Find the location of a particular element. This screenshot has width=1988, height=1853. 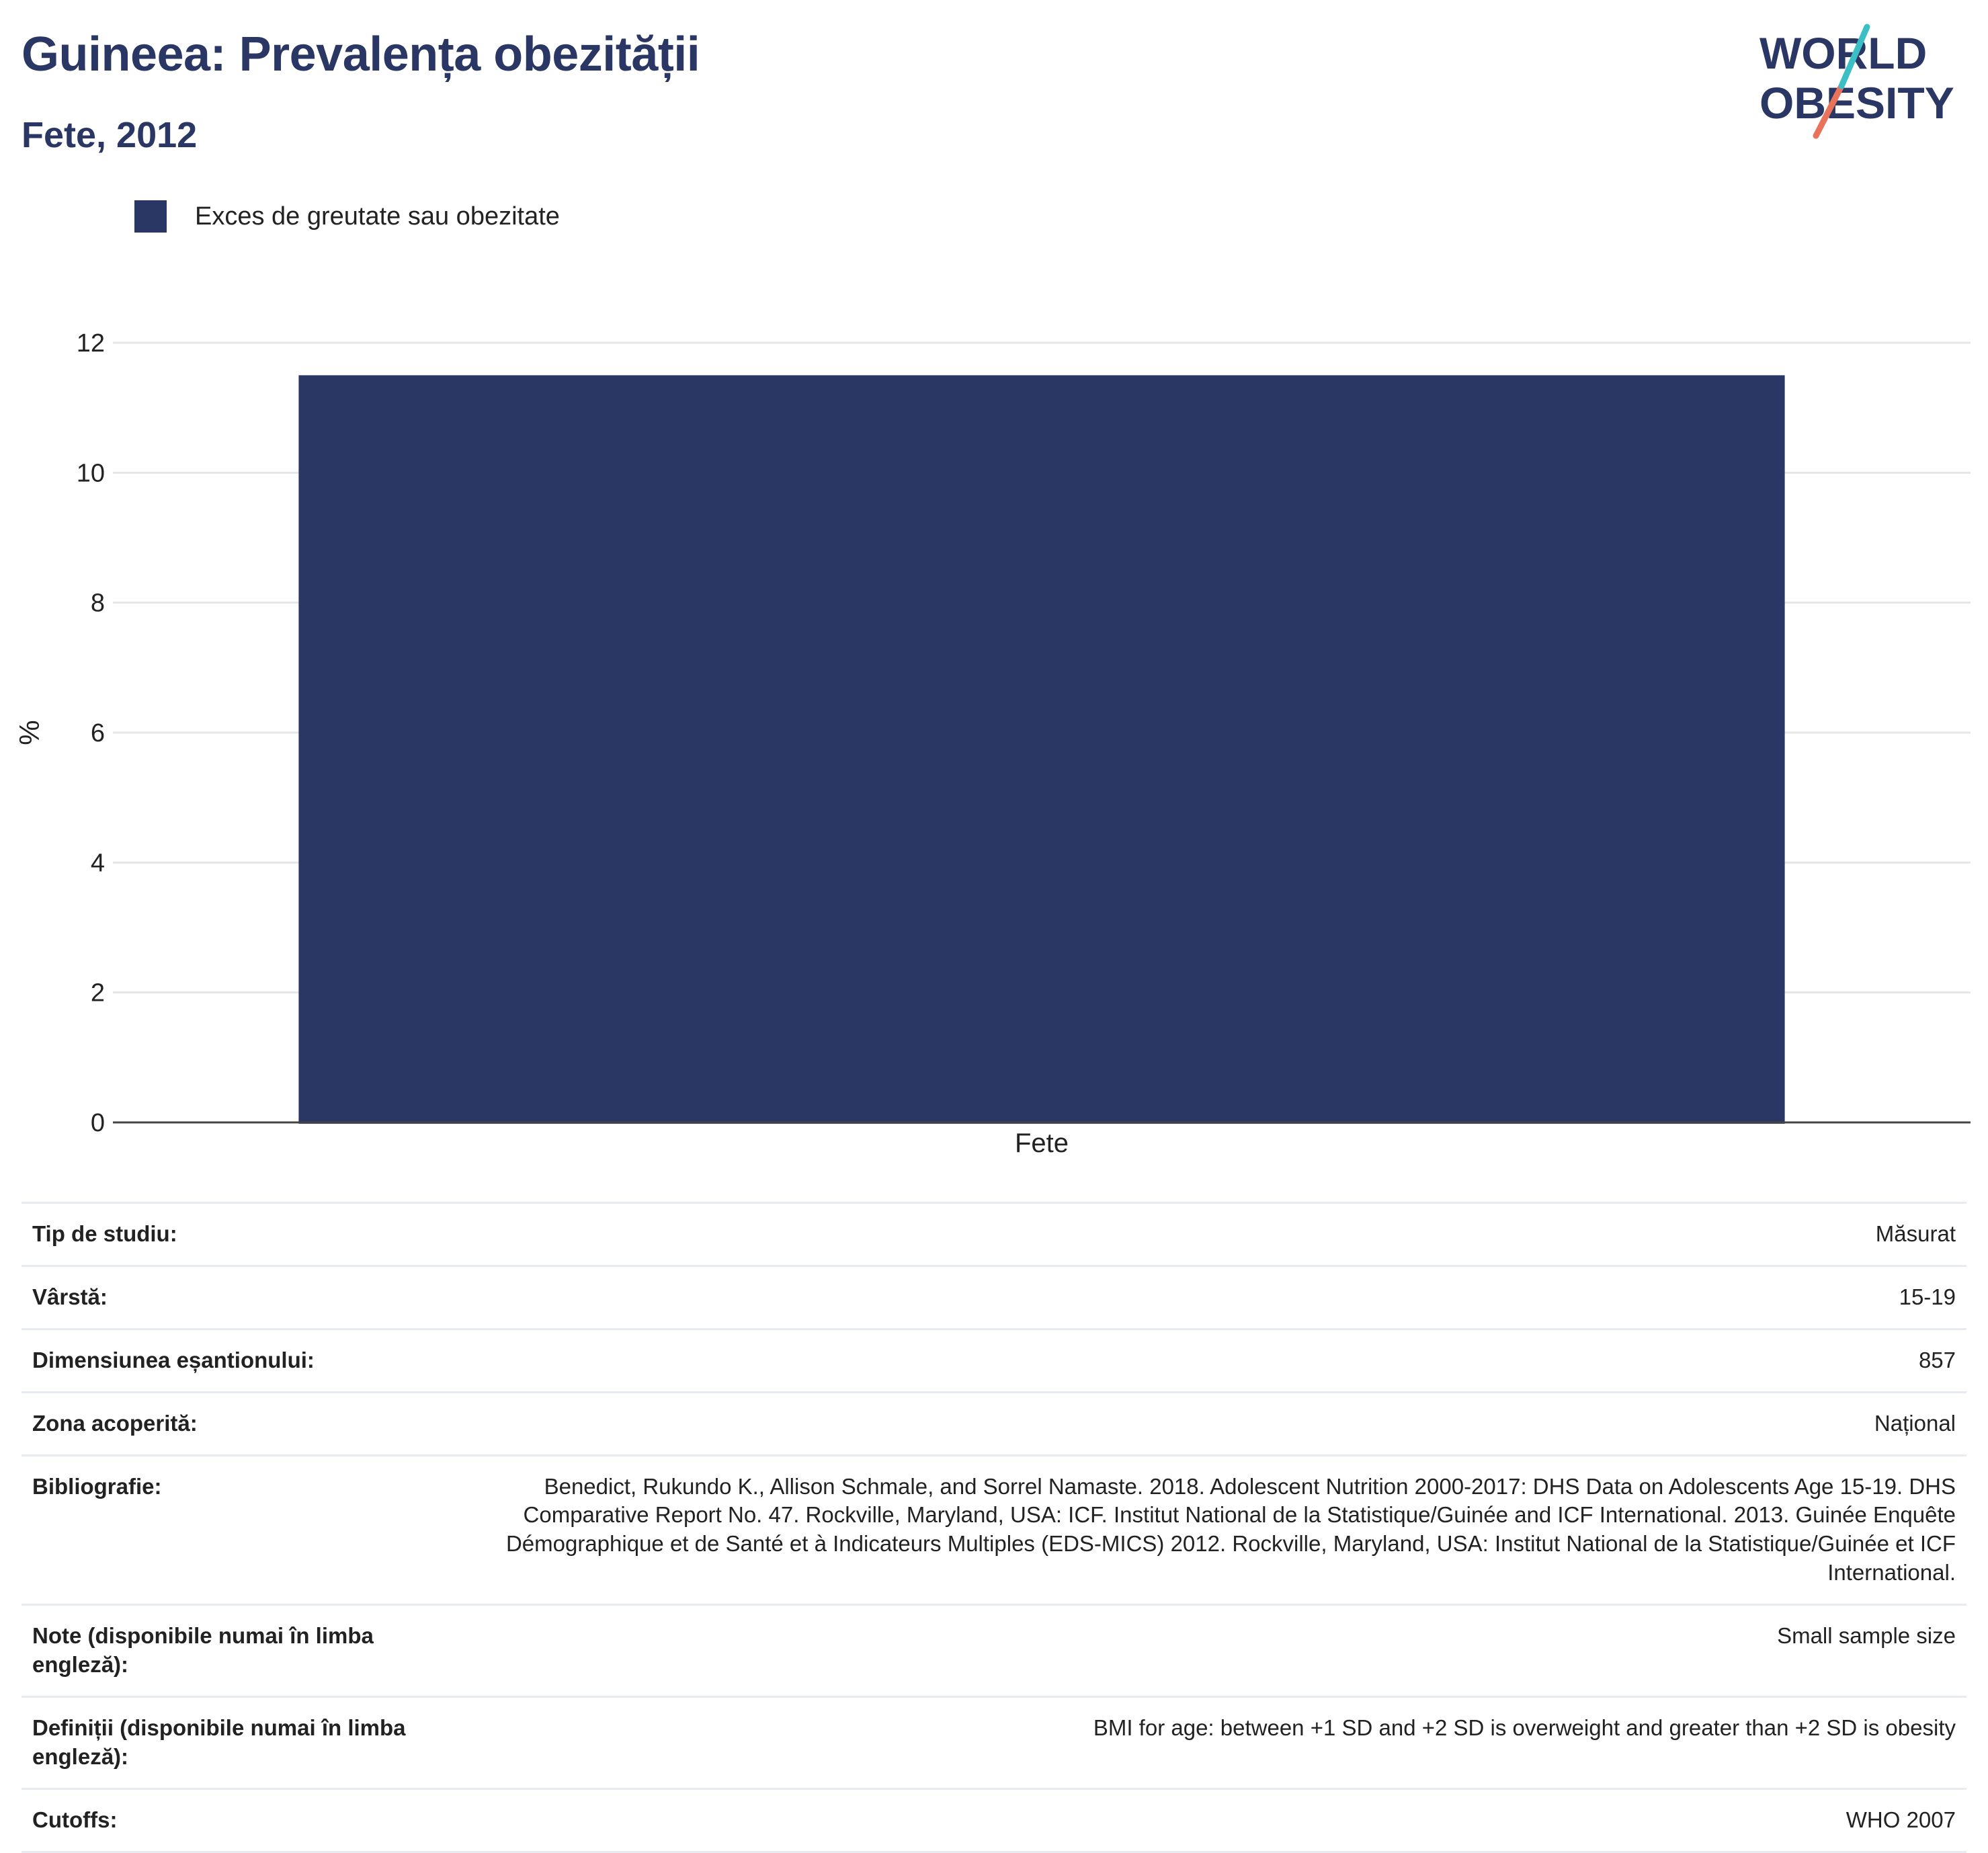

y-tick-label: 8 is located at coordinates (98, 603).